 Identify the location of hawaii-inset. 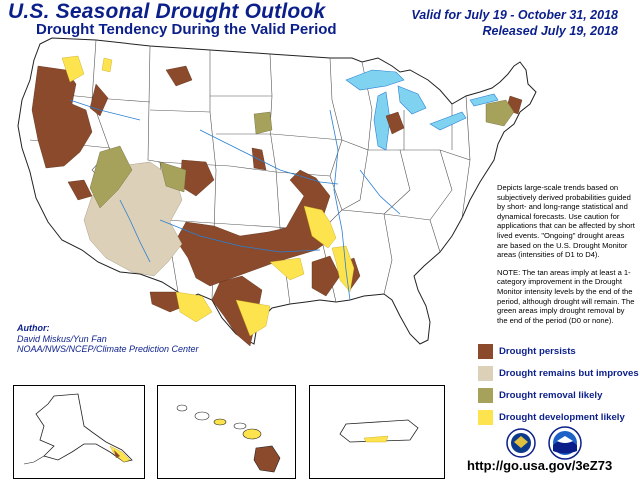
(226, 432).